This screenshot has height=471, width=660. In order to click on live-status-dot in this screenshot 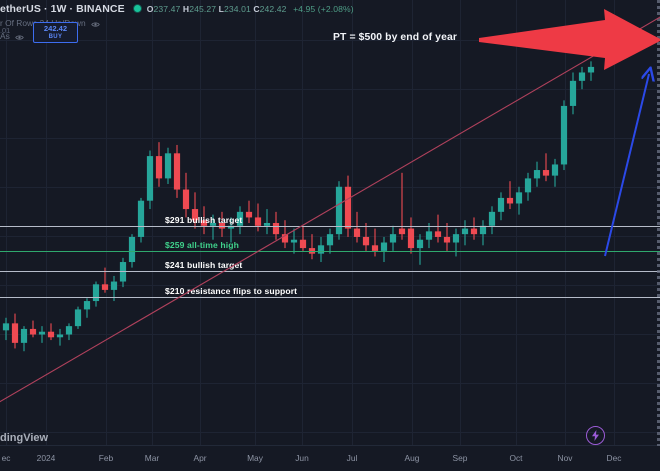, I will do `click(137, 8)`.